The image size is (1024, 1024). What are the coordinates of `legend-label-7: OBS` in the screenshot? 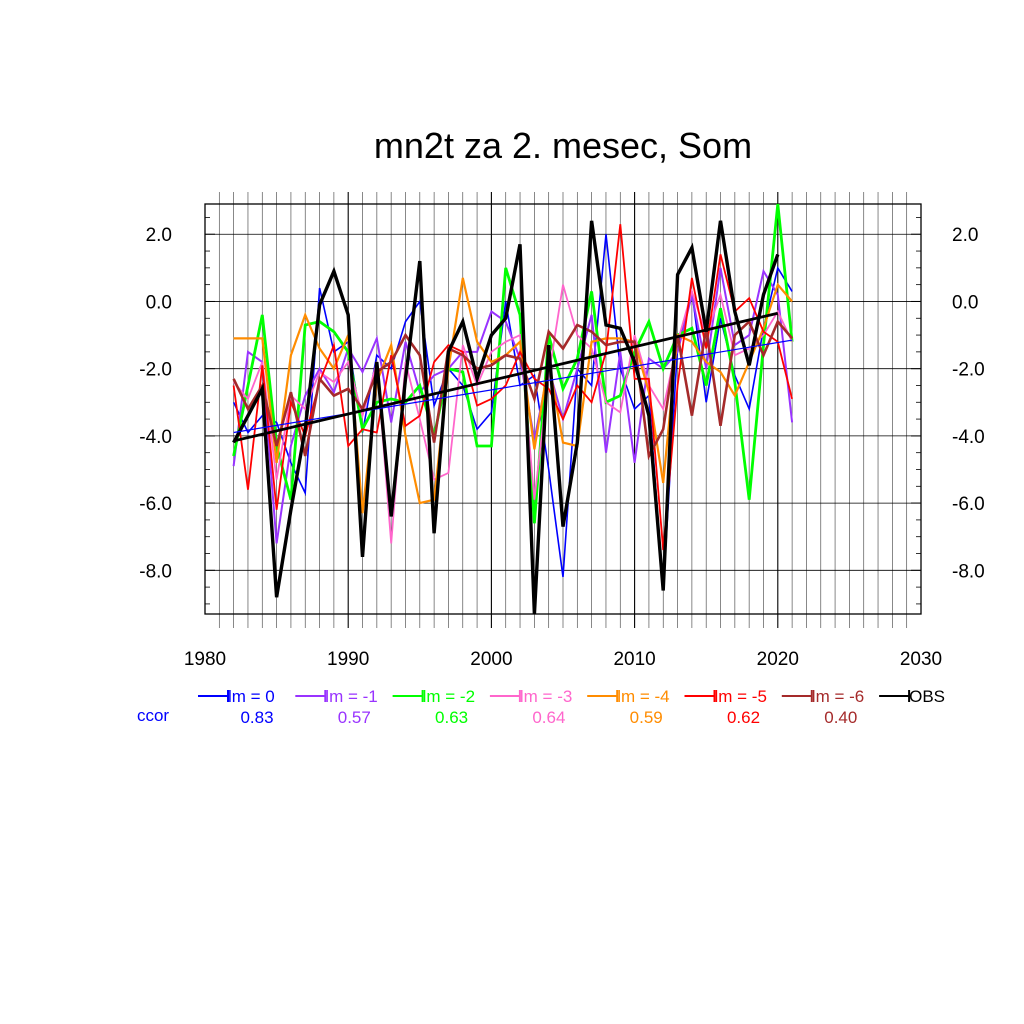 It's located at (927, 696).